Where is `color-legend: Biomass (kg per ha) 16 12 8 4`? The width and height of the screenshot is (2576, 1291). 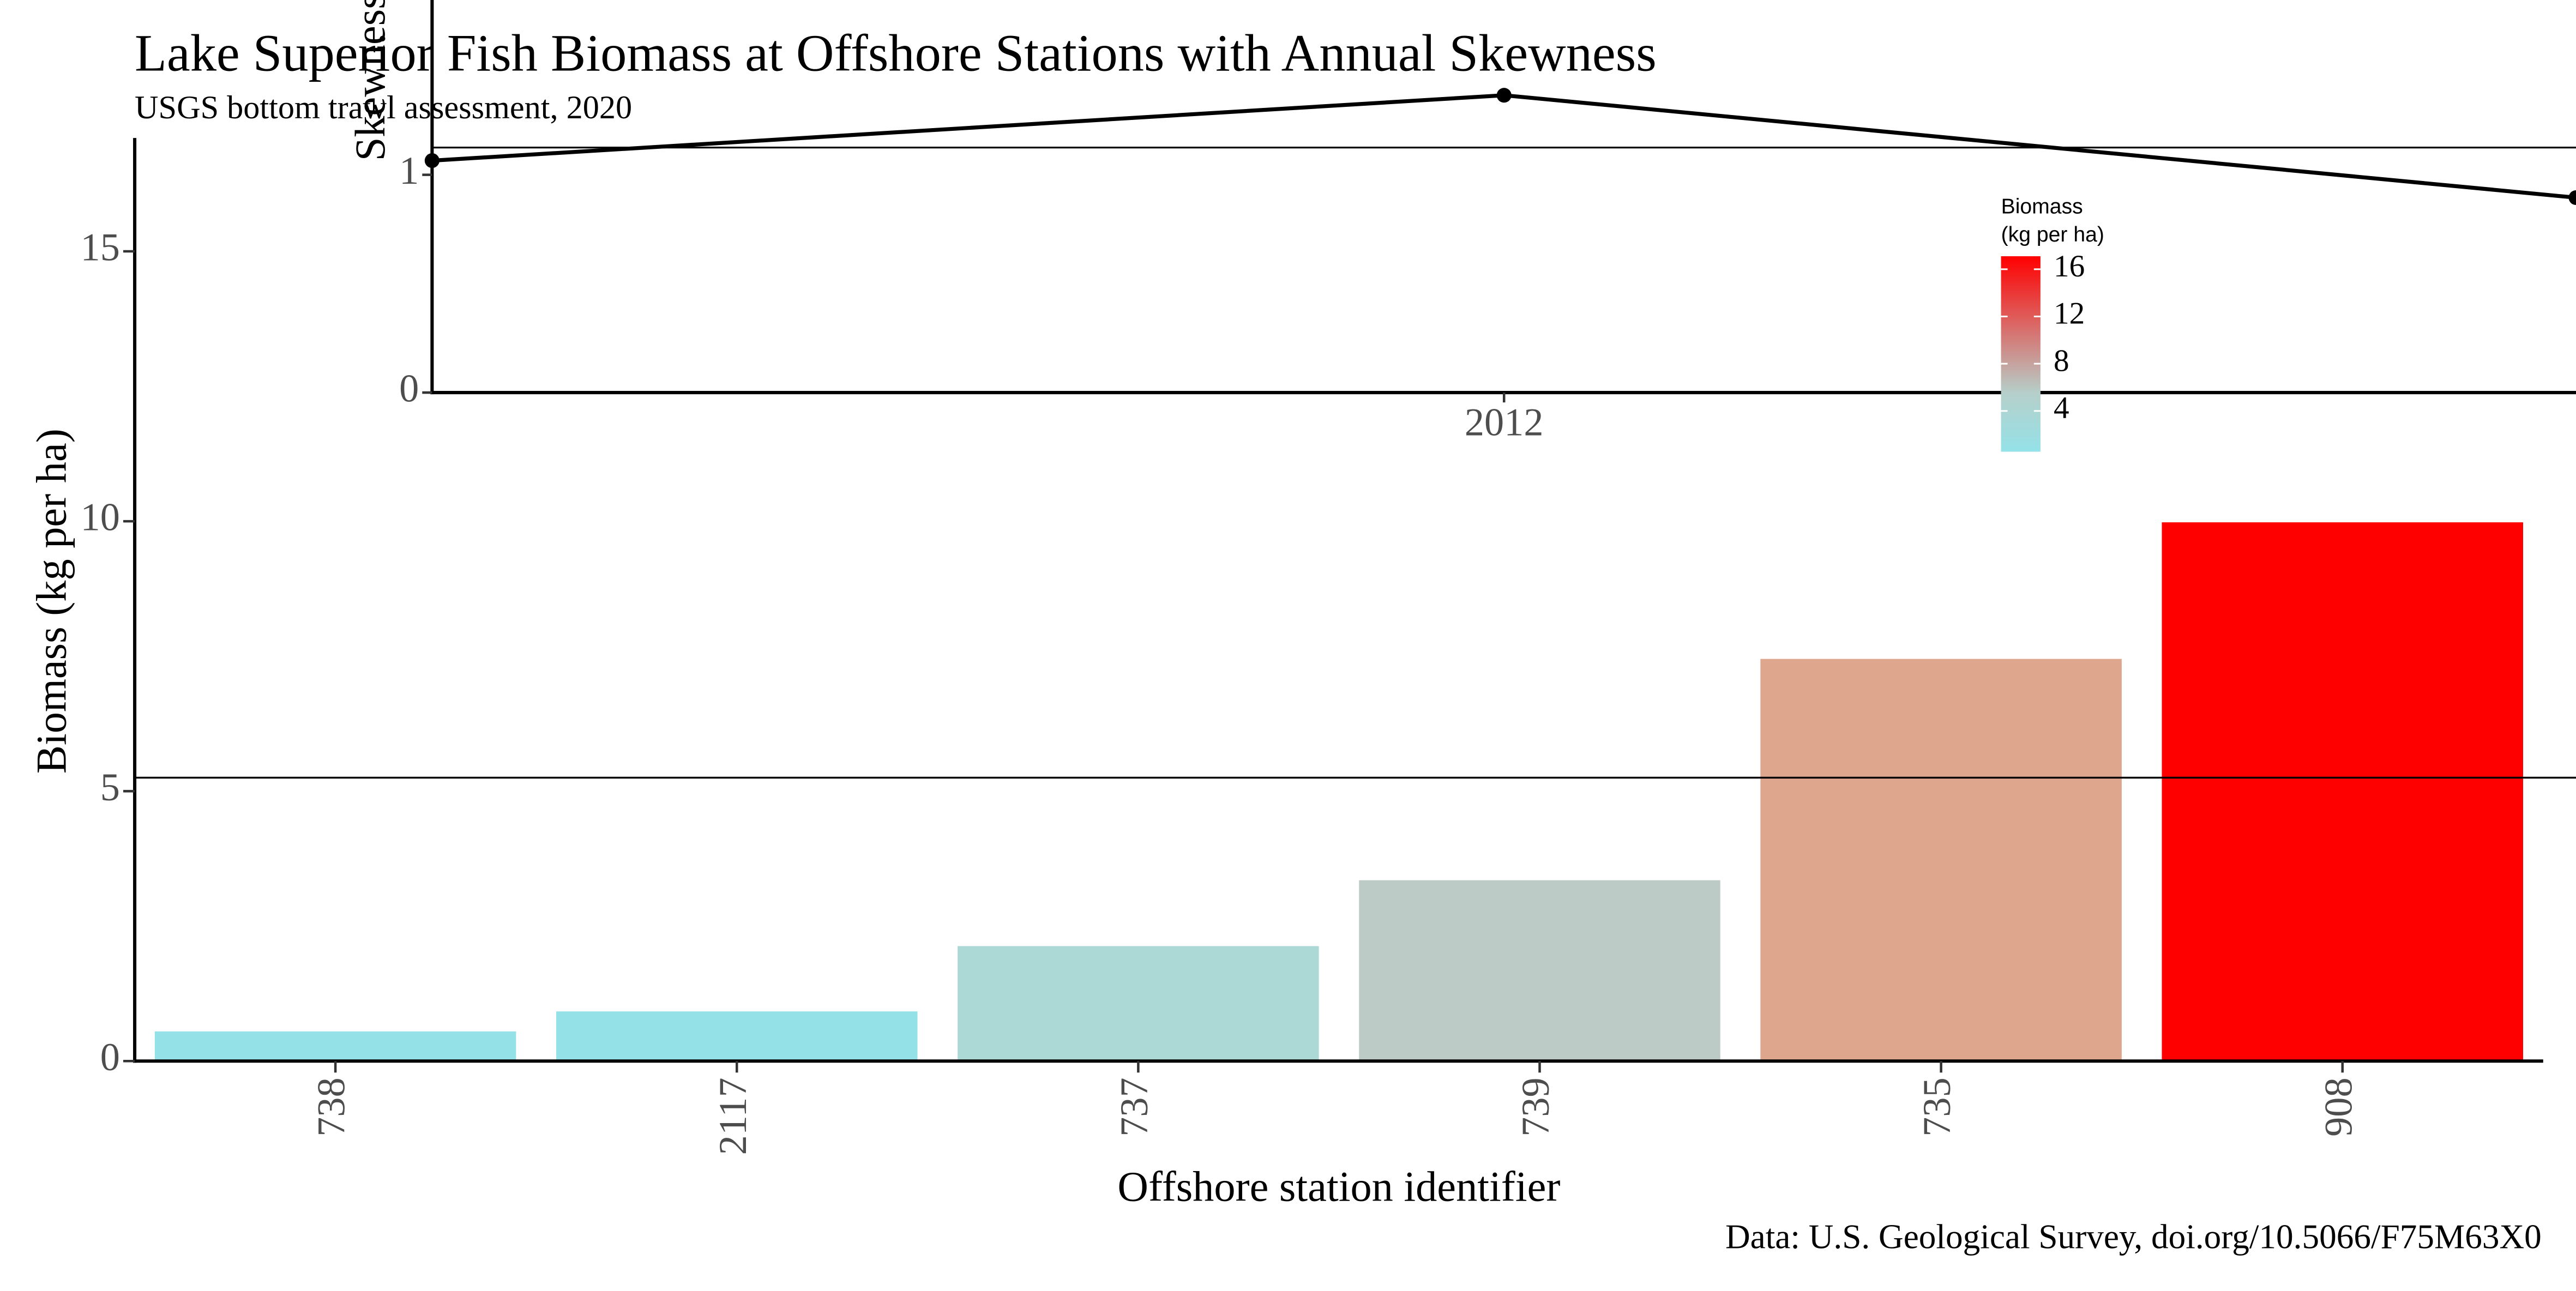
color-legend: Biomass (kg per ha) 16 12 8 4 is located at coordinates (2052, 323).